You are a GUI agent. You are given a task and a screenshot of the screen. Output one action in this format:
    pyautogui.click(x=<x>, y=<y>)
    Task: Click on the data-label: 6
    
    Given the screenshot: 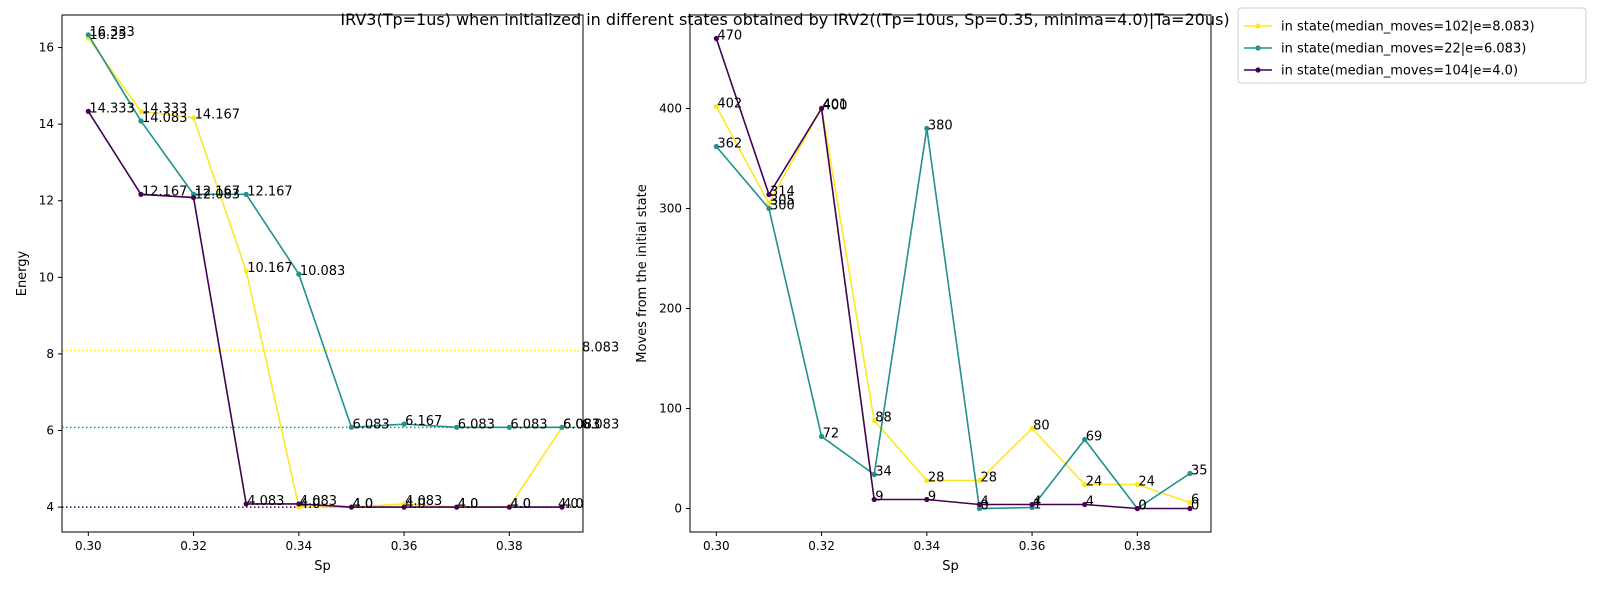 What is the action you would take?
    pyautogui.click(x=1195, y=500)
    